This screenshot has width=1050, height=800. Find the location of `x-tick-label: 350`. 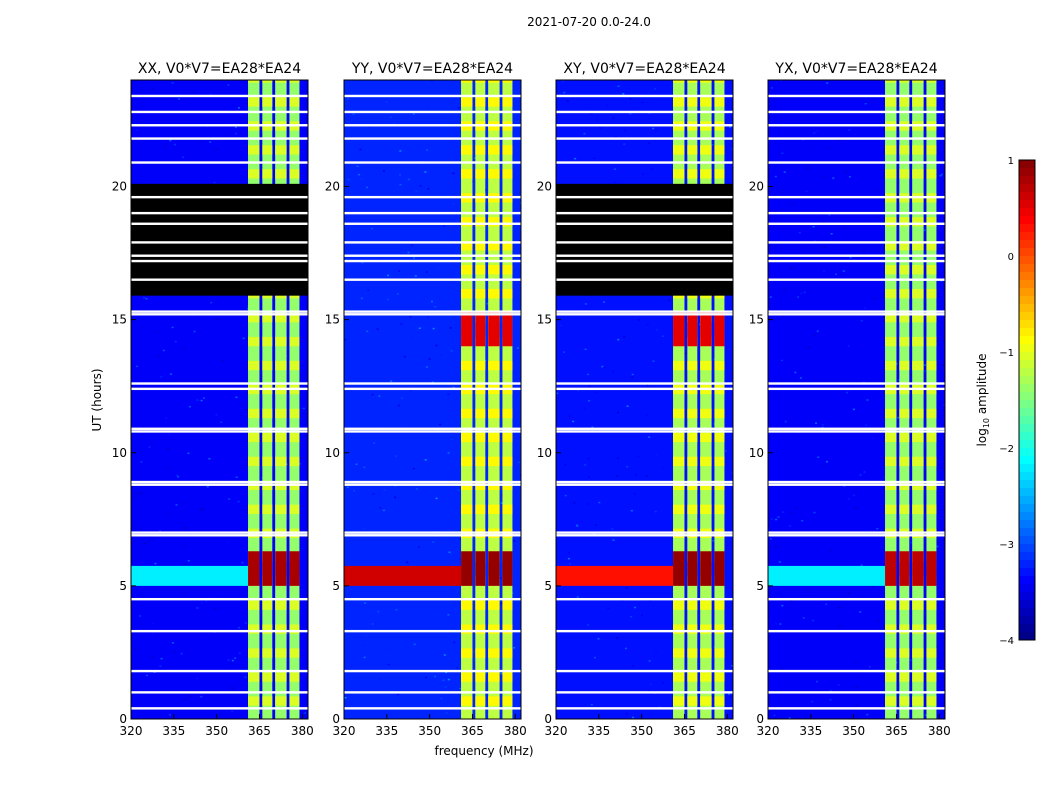

x-tick-label: 350 is located at coordinates (216, 731).